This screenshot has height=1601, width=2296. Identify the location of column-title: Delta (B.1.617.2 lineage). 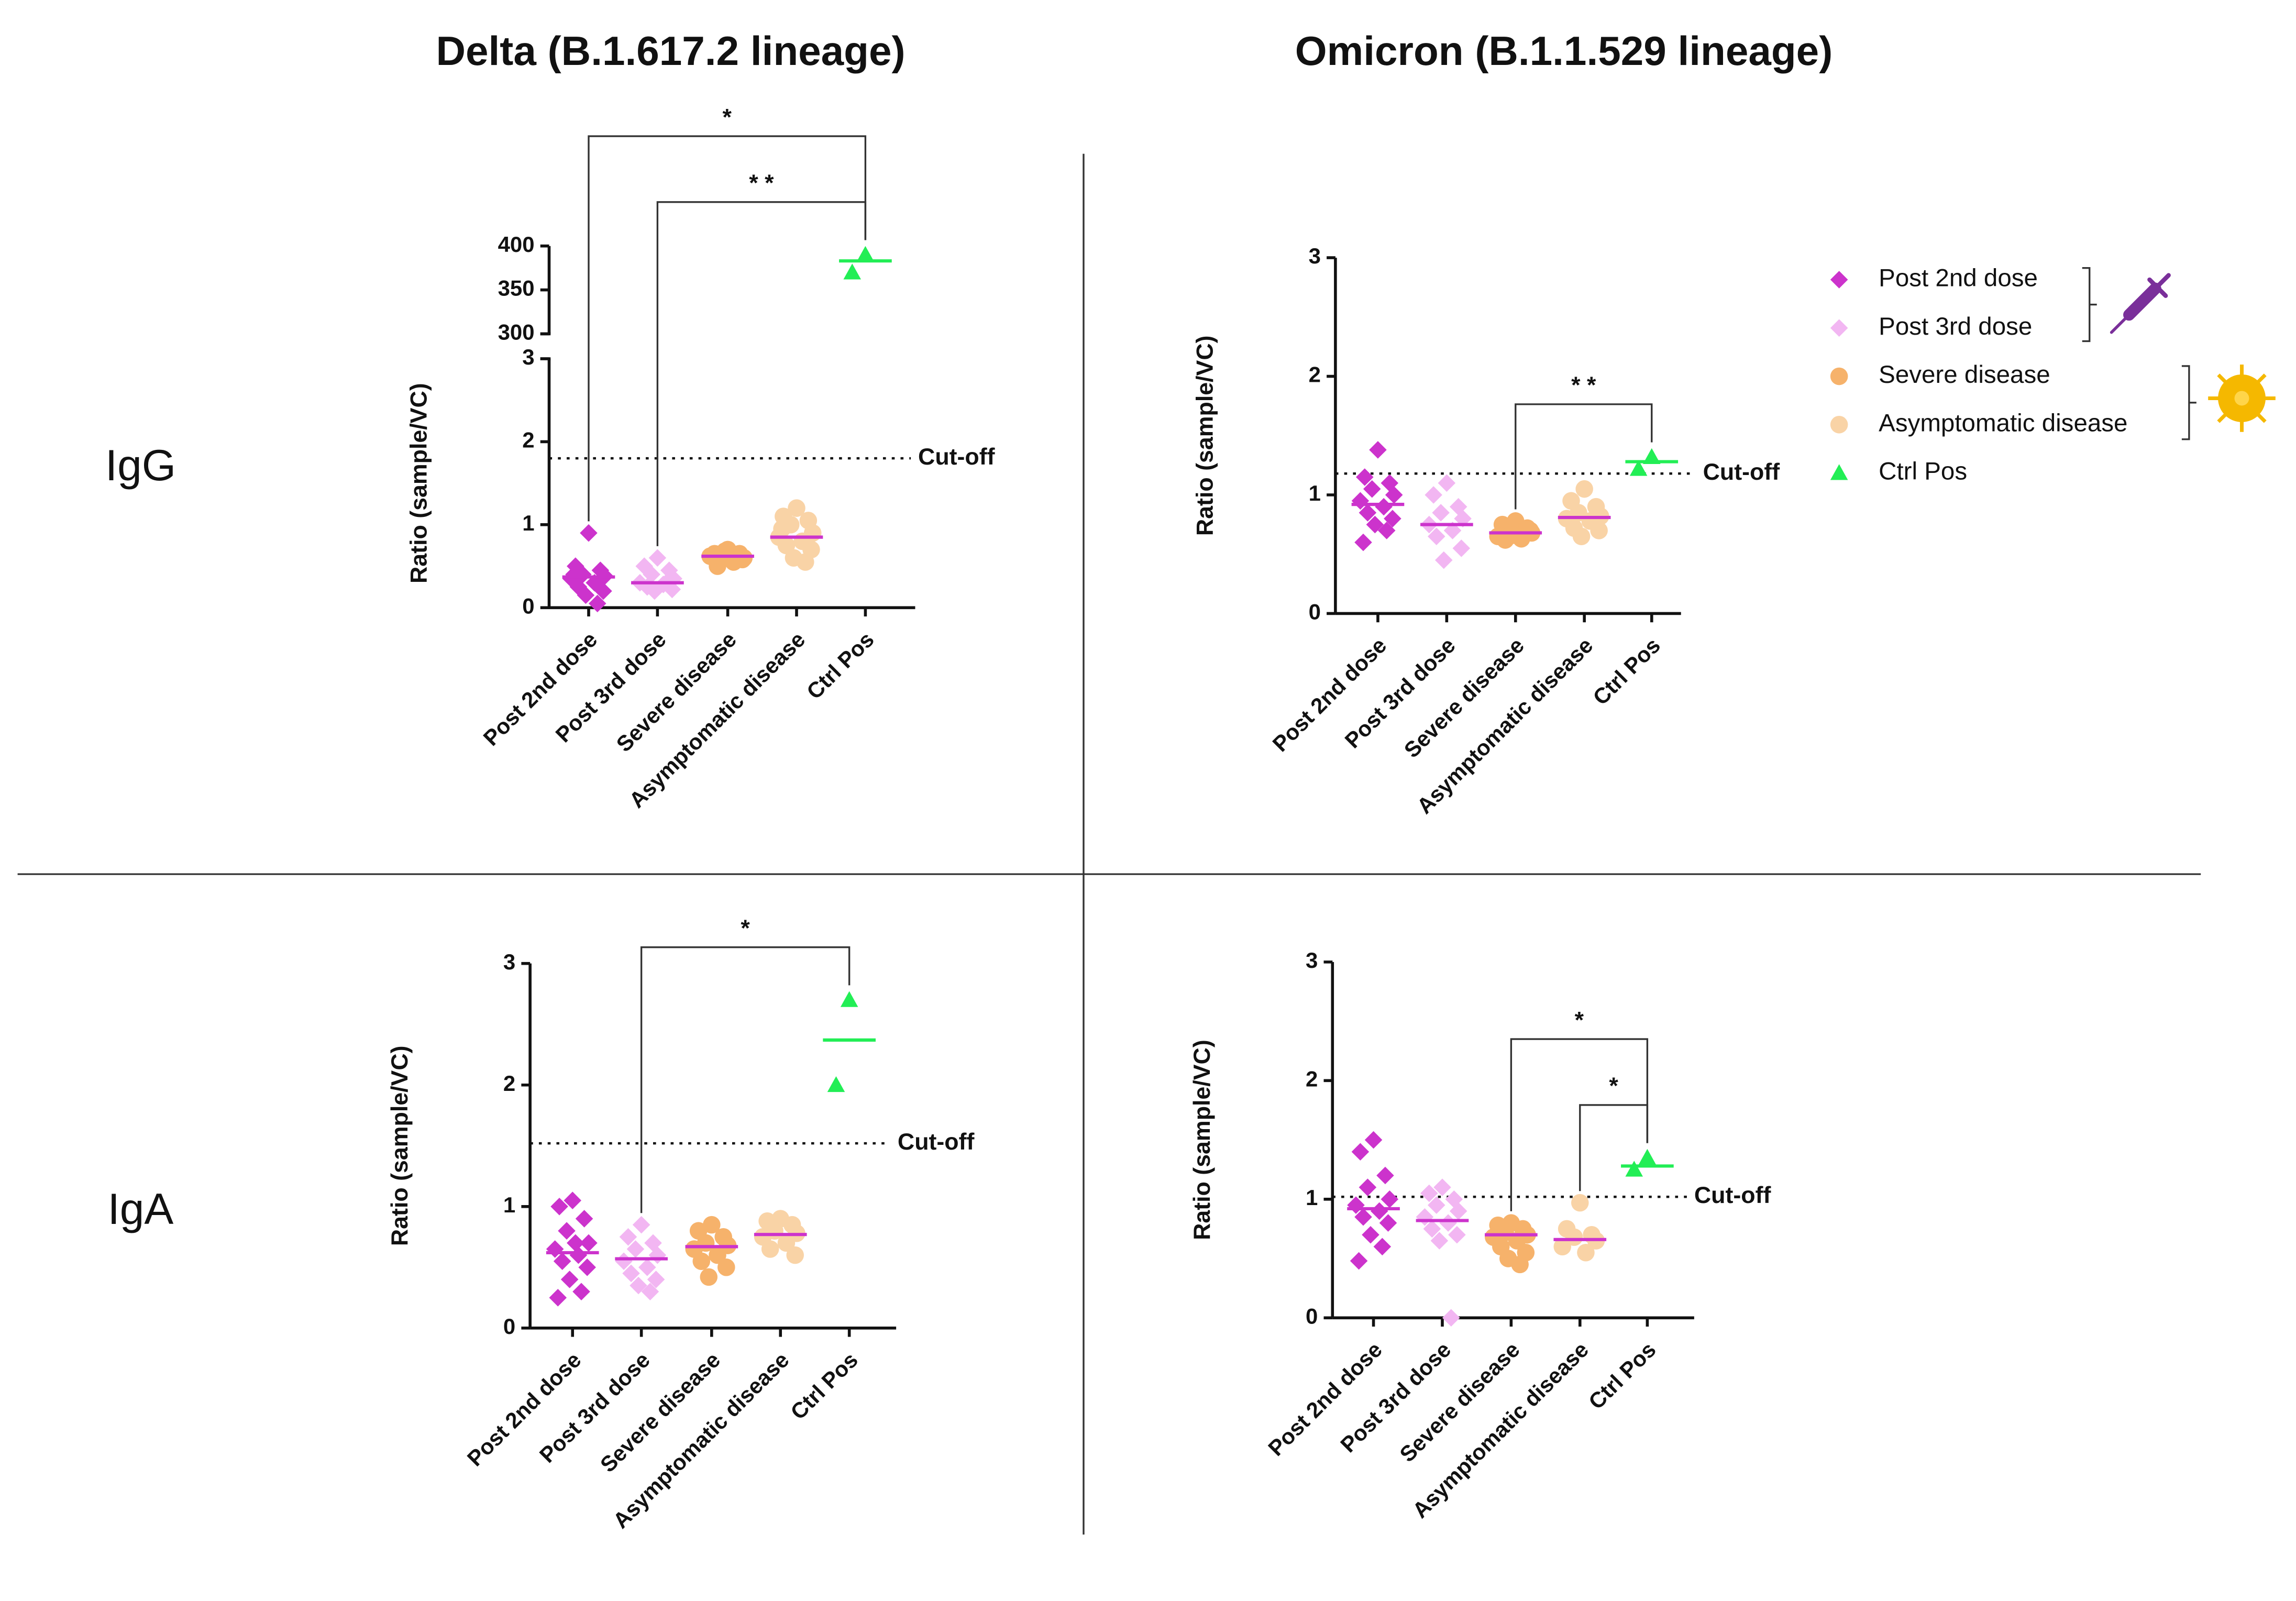
(671, 51).